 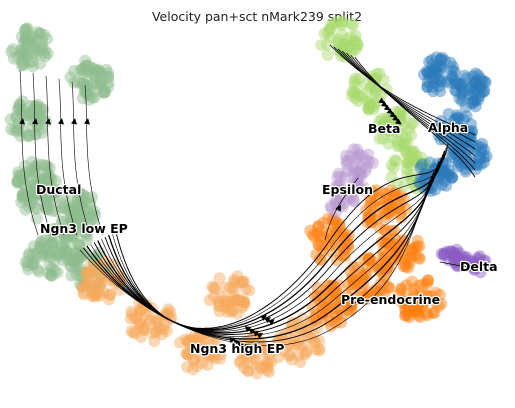 What do you see at coordinates (58, 189) in the screenshot?
I see `cluster-label: Ductal` at bounding box center [58, 189].